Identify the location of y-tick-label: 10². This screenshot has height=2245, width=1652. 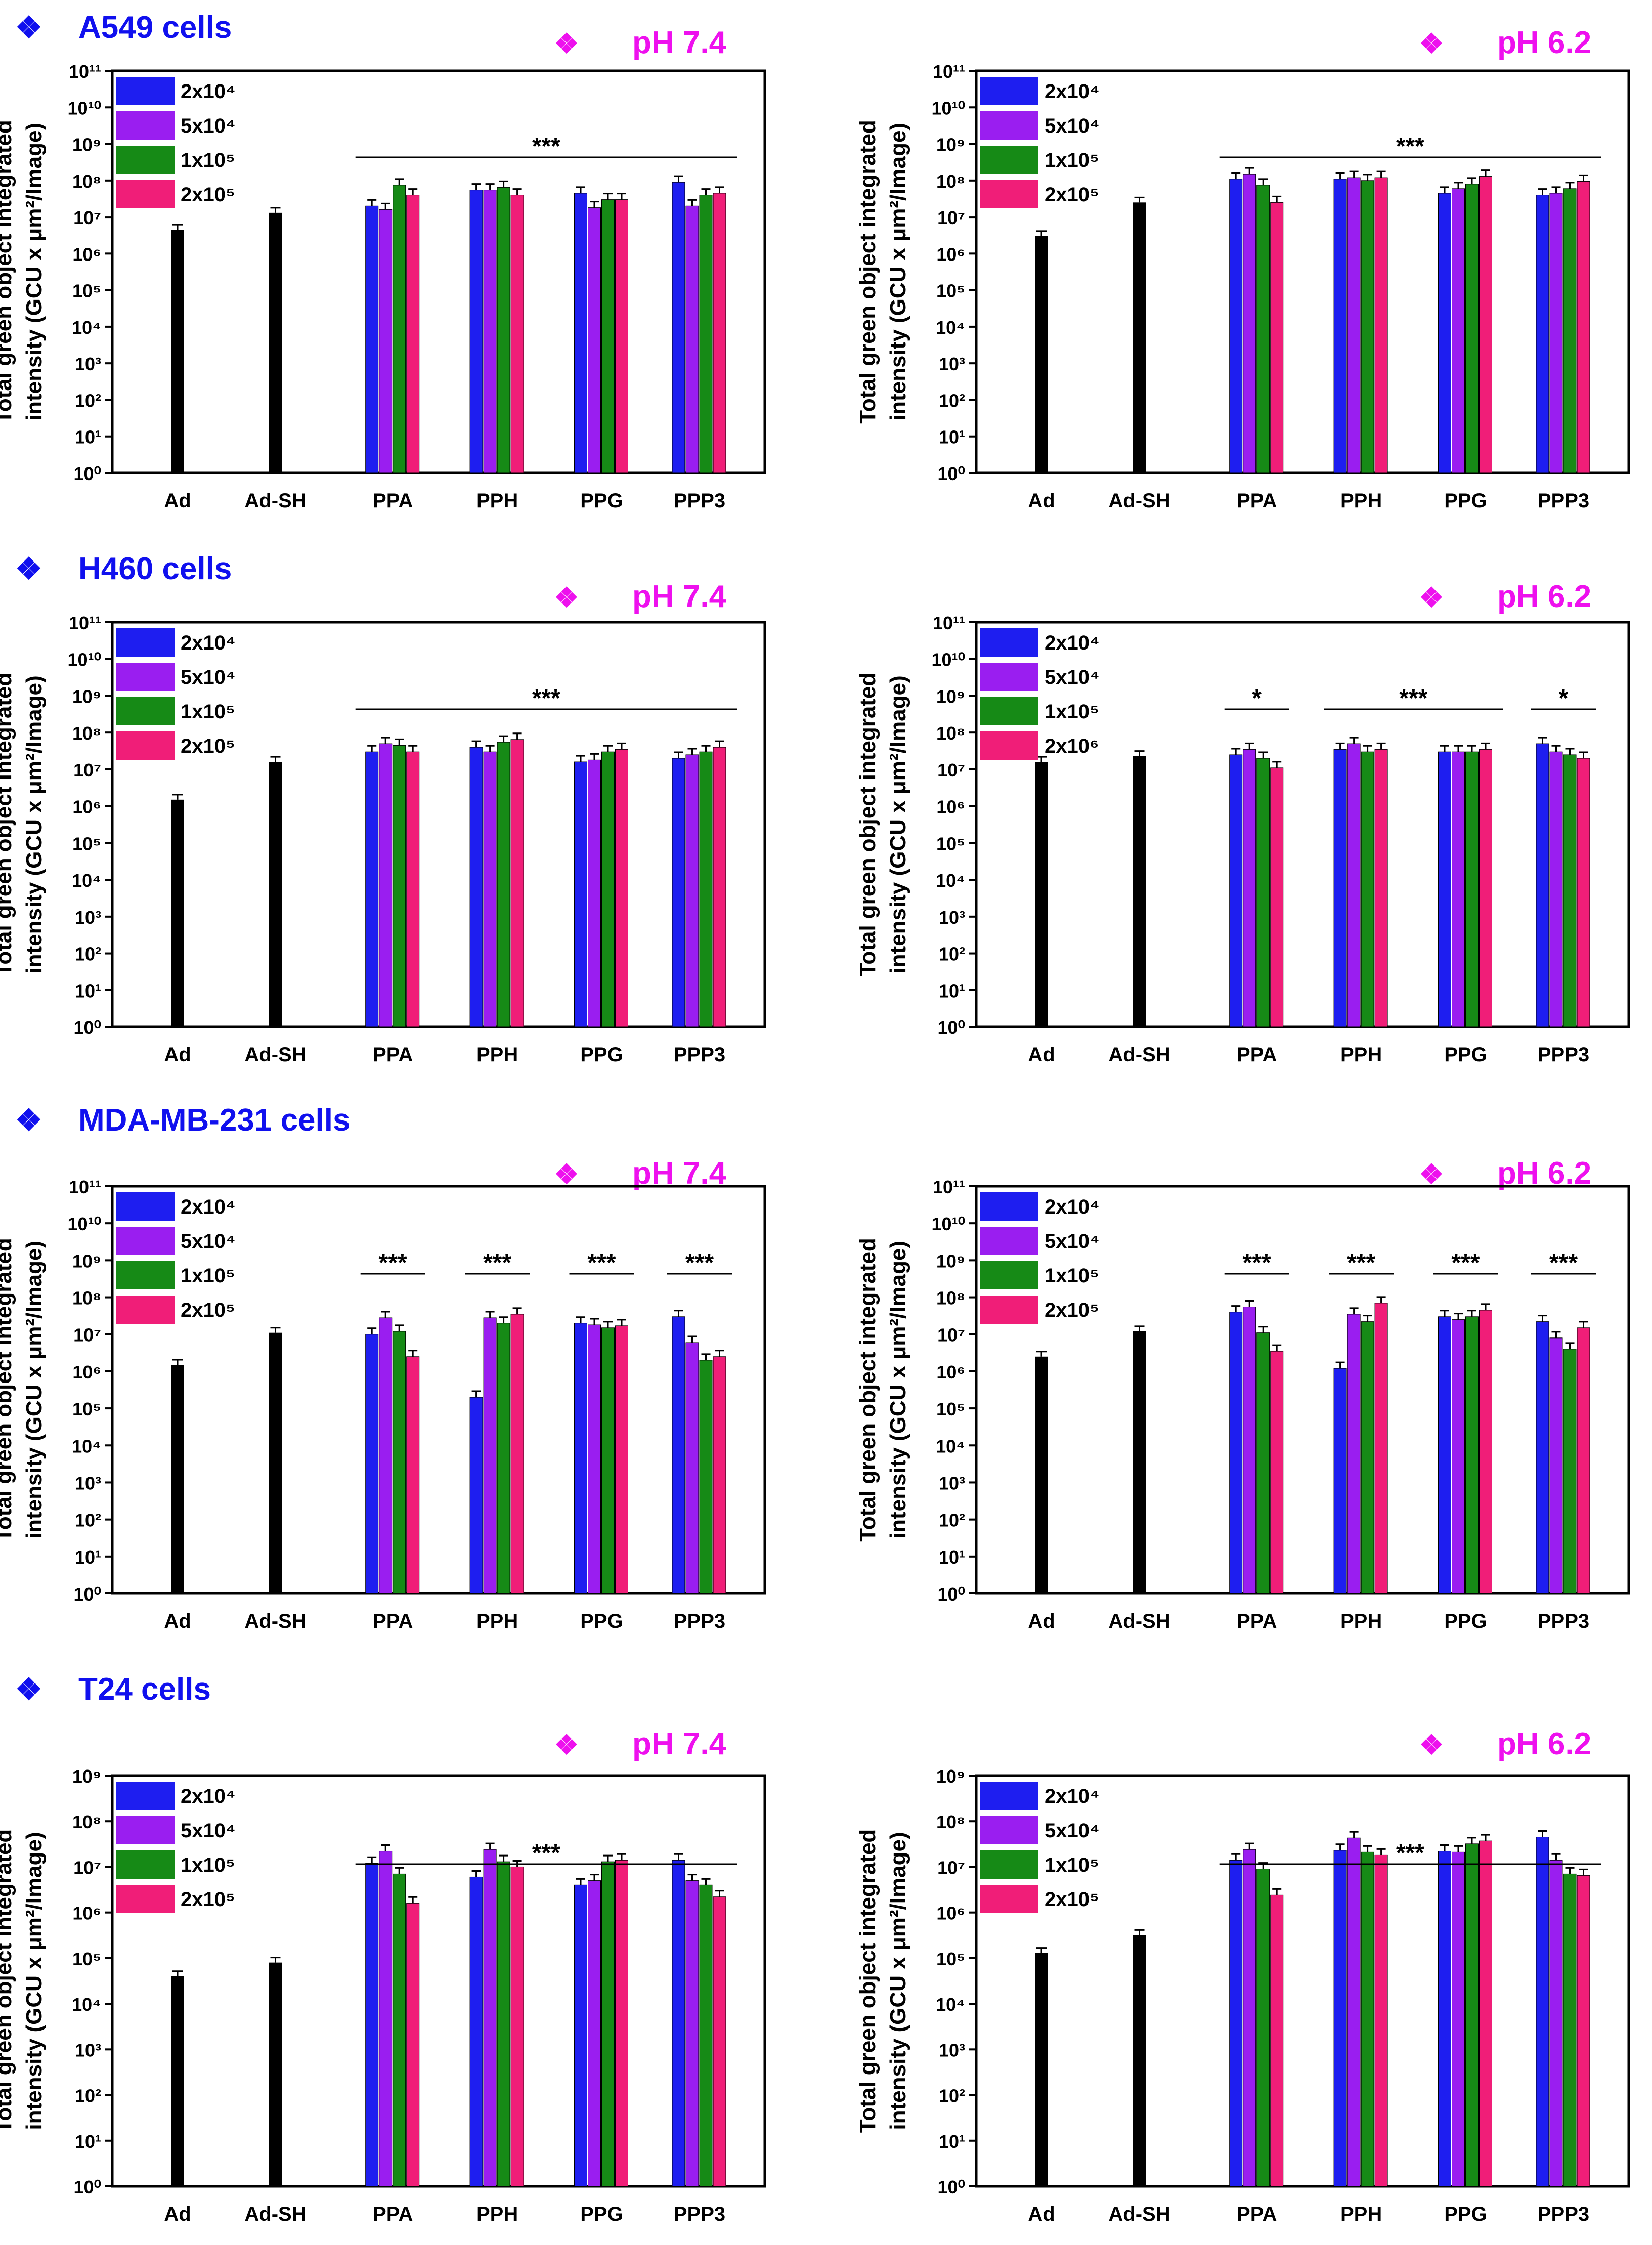
(952, 954).